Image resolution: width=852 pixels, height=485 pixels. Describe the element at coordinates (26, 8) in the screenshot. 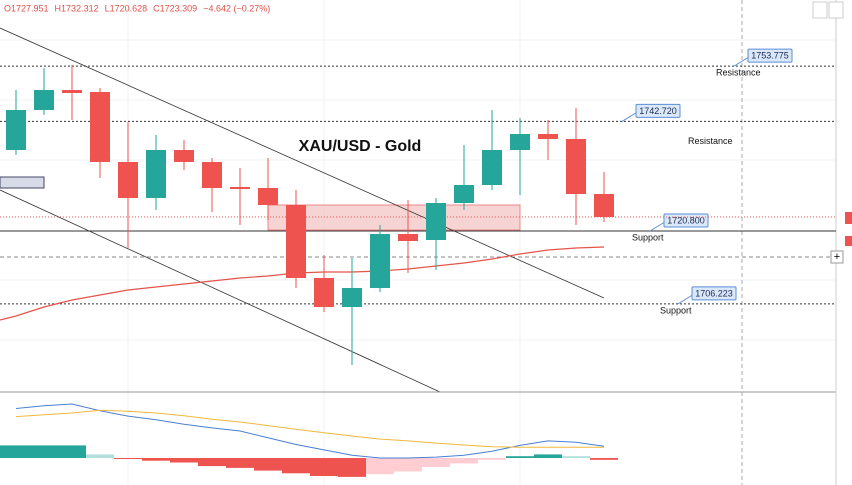

I see `ohlc-legend: O1727.951` at that location.